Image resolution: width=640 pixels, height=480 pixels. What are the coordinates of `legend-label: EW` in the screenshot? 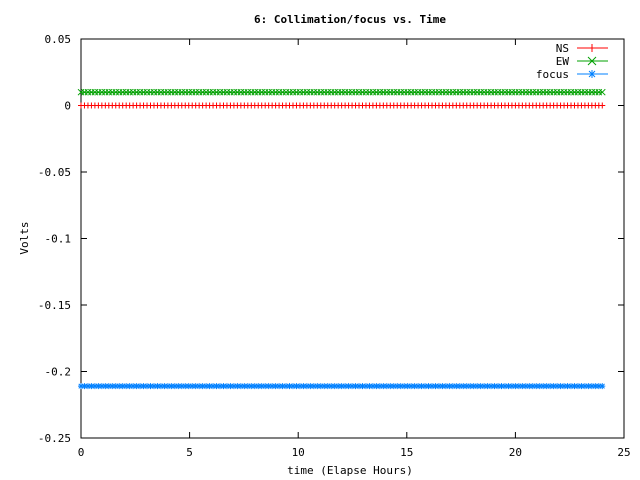 It's located at (563, 61).